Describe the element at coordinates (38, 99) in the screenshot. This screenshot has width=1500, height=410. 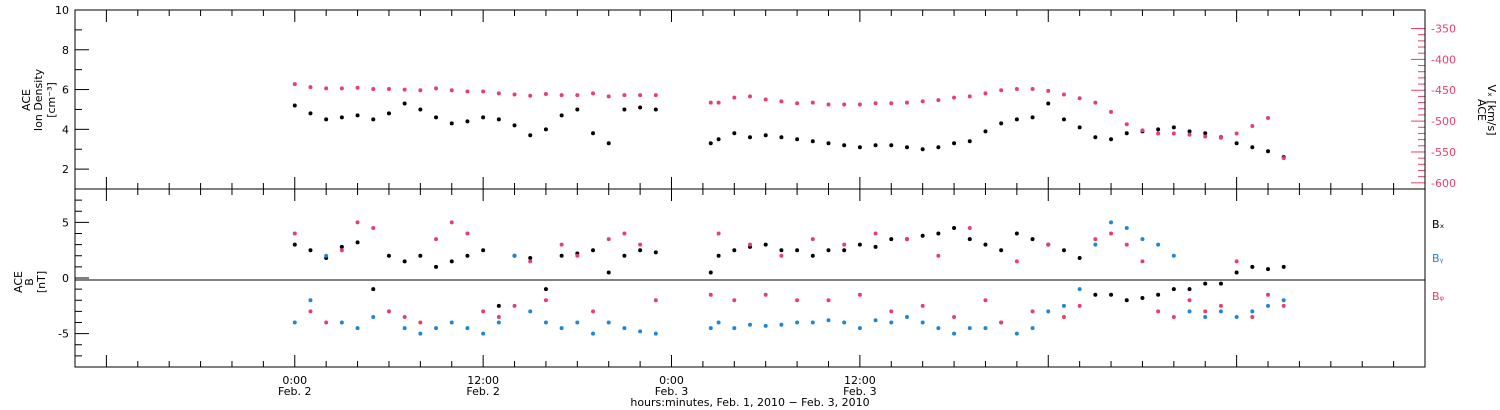
I see `density-axis-title-line2: Ion Density` at that location.